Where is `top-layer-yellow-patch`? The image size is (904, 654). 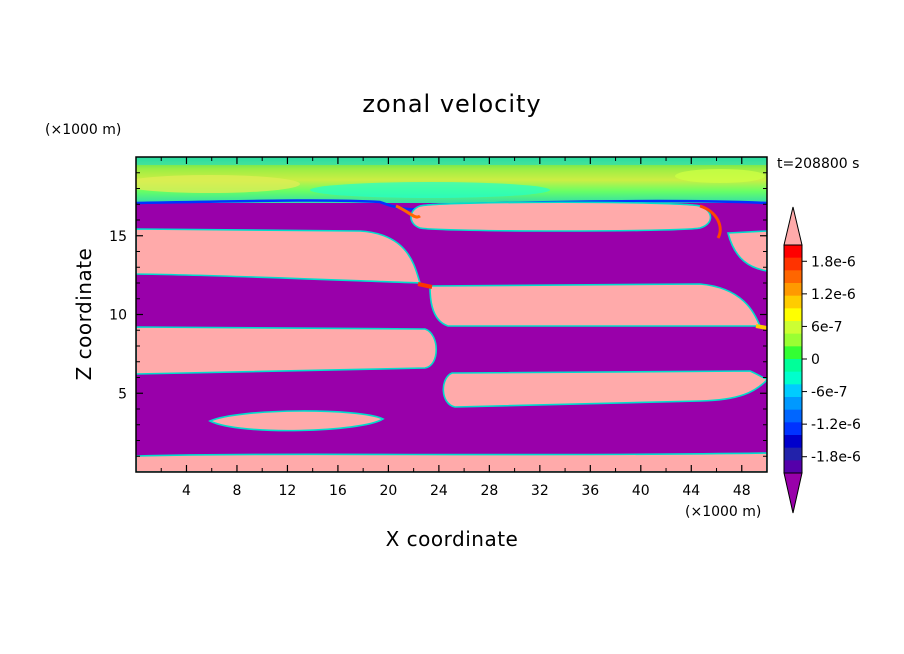
top-layer-yellow-patch is located at coordinates (218, 184).